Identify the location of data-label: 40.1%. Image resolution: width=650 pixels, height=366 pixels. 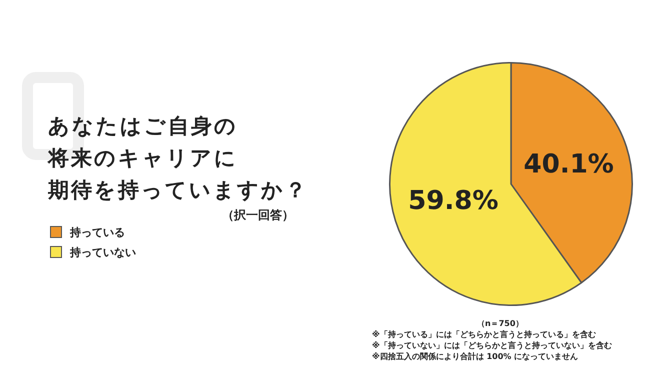
(569, 164).